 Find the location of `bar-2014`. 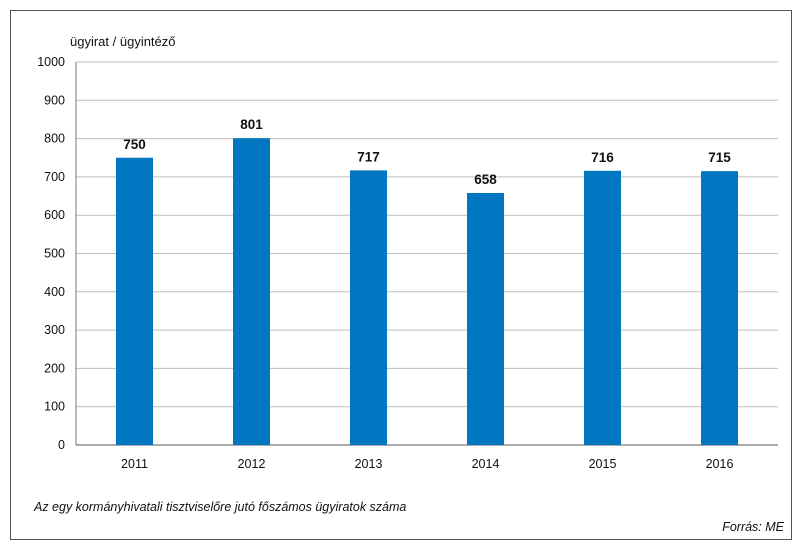

bar-2014 is located at coordinates (485, 318).